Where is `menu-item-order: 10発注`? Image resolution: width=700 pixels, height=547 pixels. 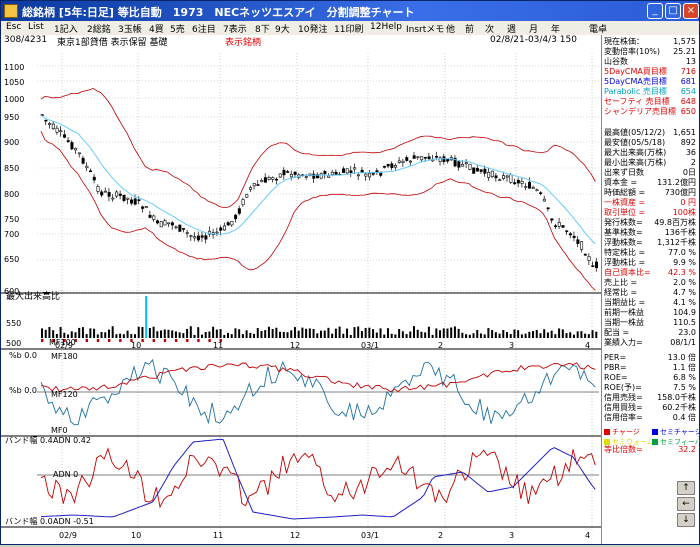
menu-item-order: 10発注 is located at coordinates (313, 30).